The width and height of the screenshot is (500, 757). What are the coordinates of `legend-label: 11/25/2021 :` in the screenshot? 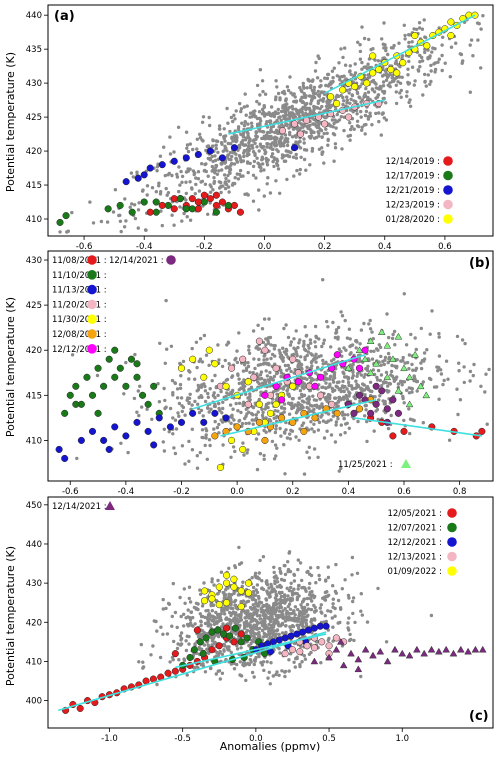 It's located at (365, 465).